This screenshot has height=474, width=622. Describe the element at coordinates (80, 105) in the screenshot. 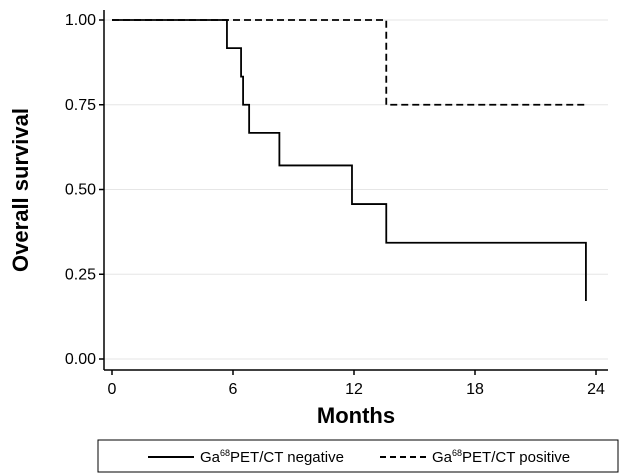

I see `y-tick-label: 0.75` at that location.